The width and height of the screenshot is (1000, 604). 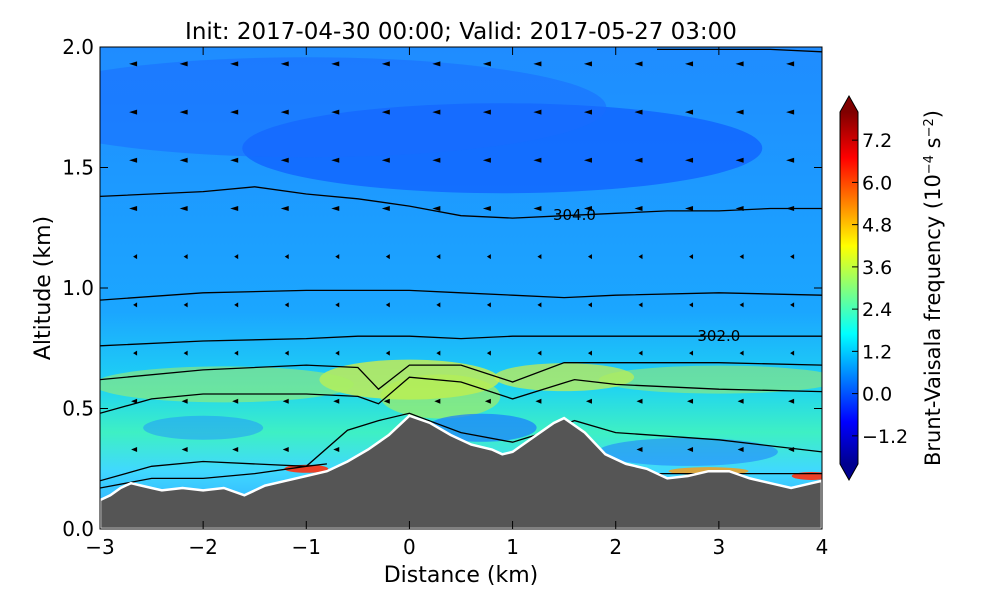 What do you see at coordinates (306, 547) in the screenshot?
I see `x-tick-label: −1` at bounding box center [306, 547].